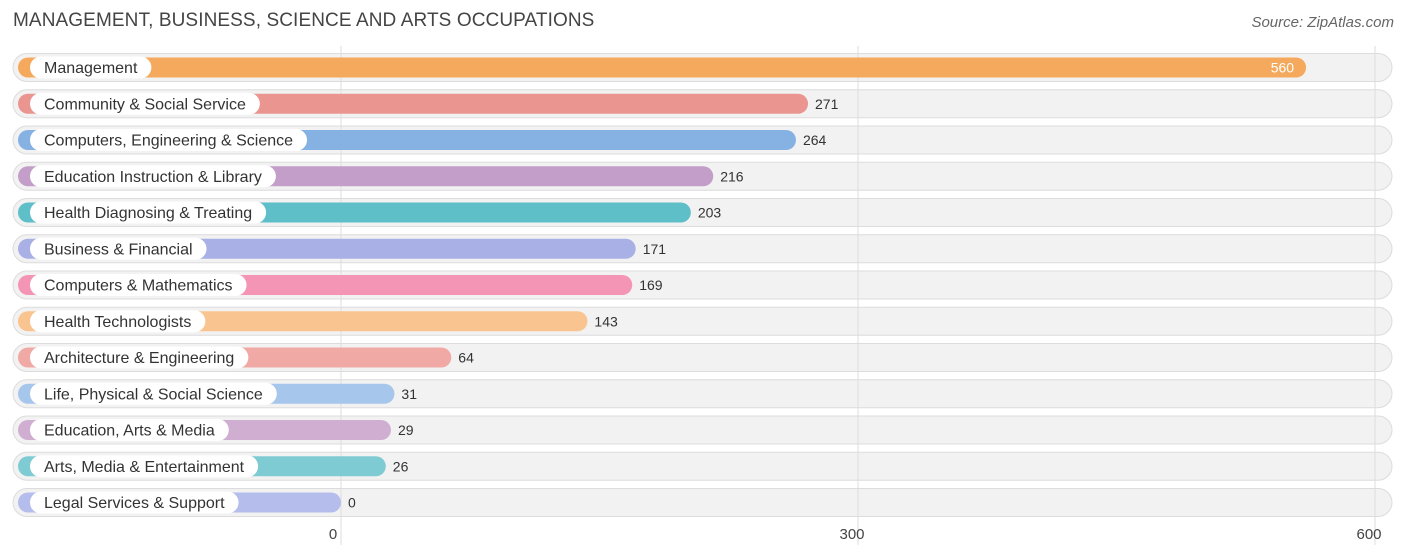 This screenshot has height=558, width=1406. What do you see at coordinates (827, 104) in the screenshot?
I see `value-label: 271` at bounding box center [827, 104].